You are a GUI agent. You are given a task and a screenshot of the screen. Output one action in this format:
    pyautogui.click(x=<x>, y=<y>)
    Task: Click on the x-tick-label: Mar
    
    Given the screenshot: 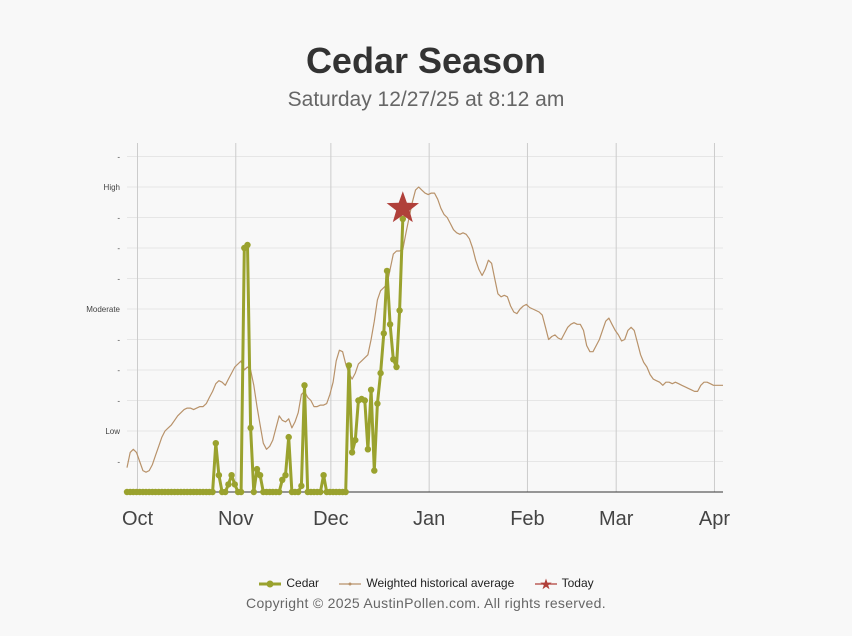 What is the action you would take?
    pyautogui.click(x=616, y=519)
    